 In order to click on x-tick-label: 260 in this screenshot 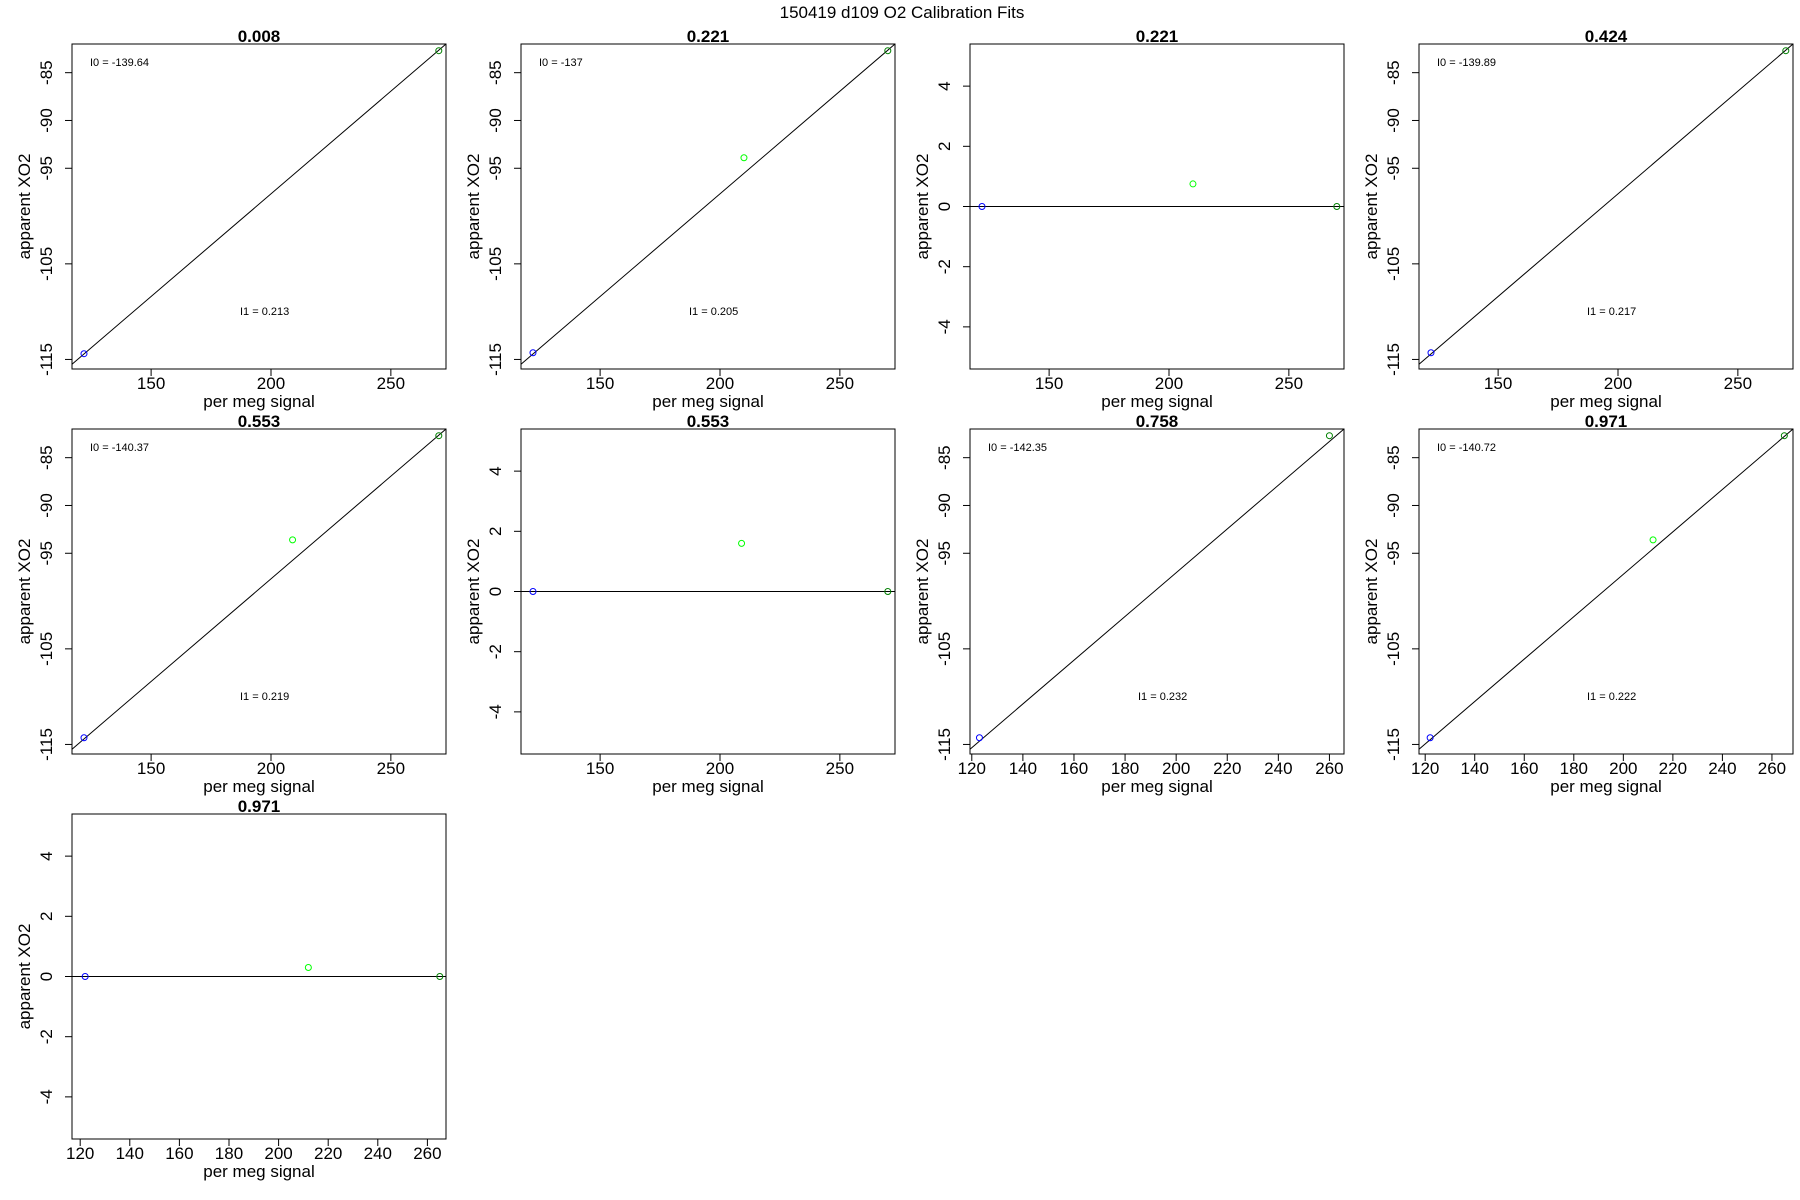, I will do `click(1772, 768)`.